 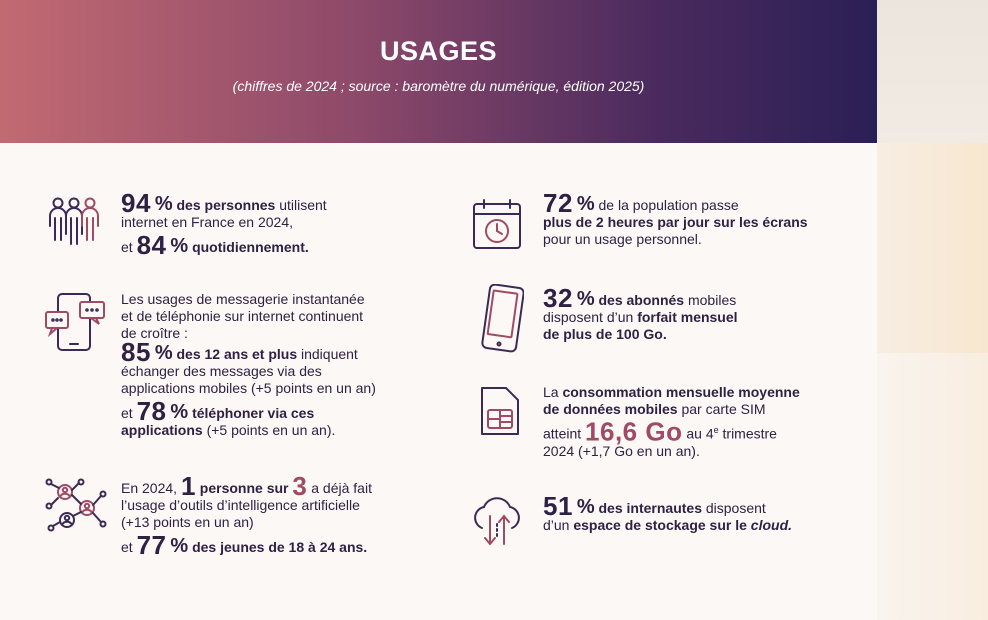 What do you see at coordinates (242, 316) in the screenshot?
I see `text: et de téléphonie sur internet continuent` at bounding box center [242, 316].